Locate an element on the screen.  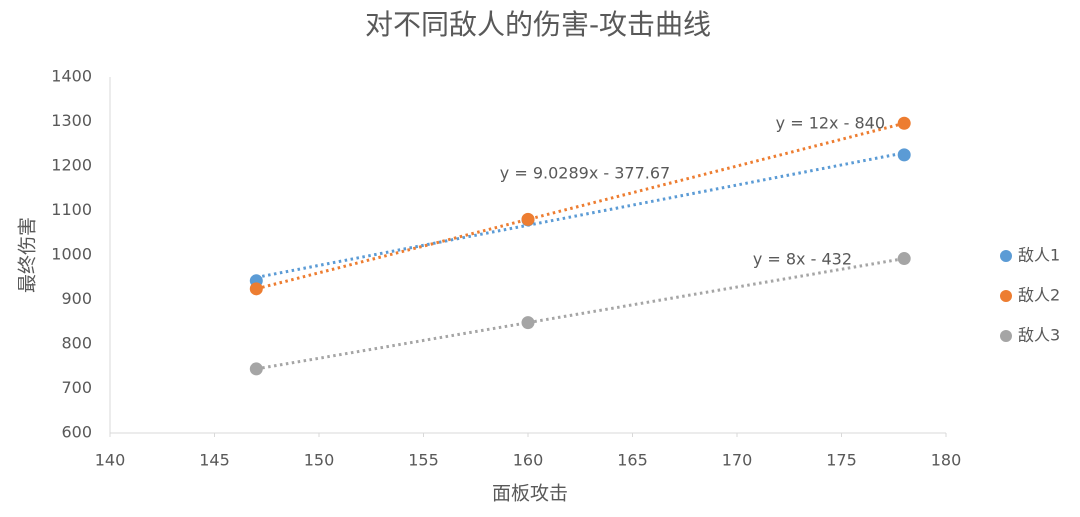
y-tick-label: 1300 is located at coordinates (71, 120).